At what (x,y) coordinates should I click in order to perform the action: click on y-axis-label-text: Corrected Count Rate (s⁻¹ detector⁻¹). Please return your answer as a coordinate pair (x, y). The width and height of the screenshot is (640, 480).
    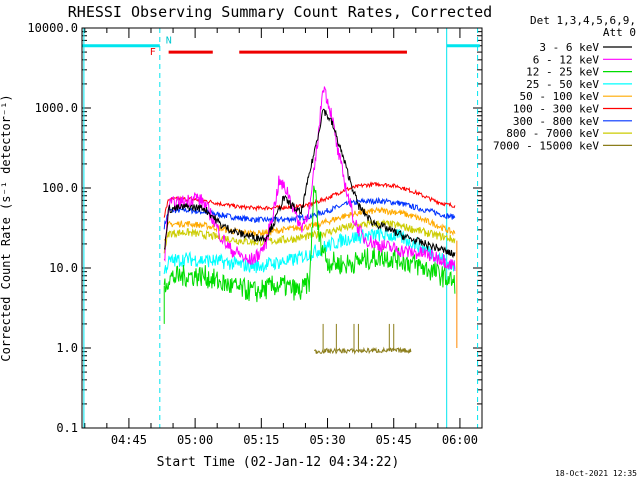
    Looking at the image, I should click on (6, 227).